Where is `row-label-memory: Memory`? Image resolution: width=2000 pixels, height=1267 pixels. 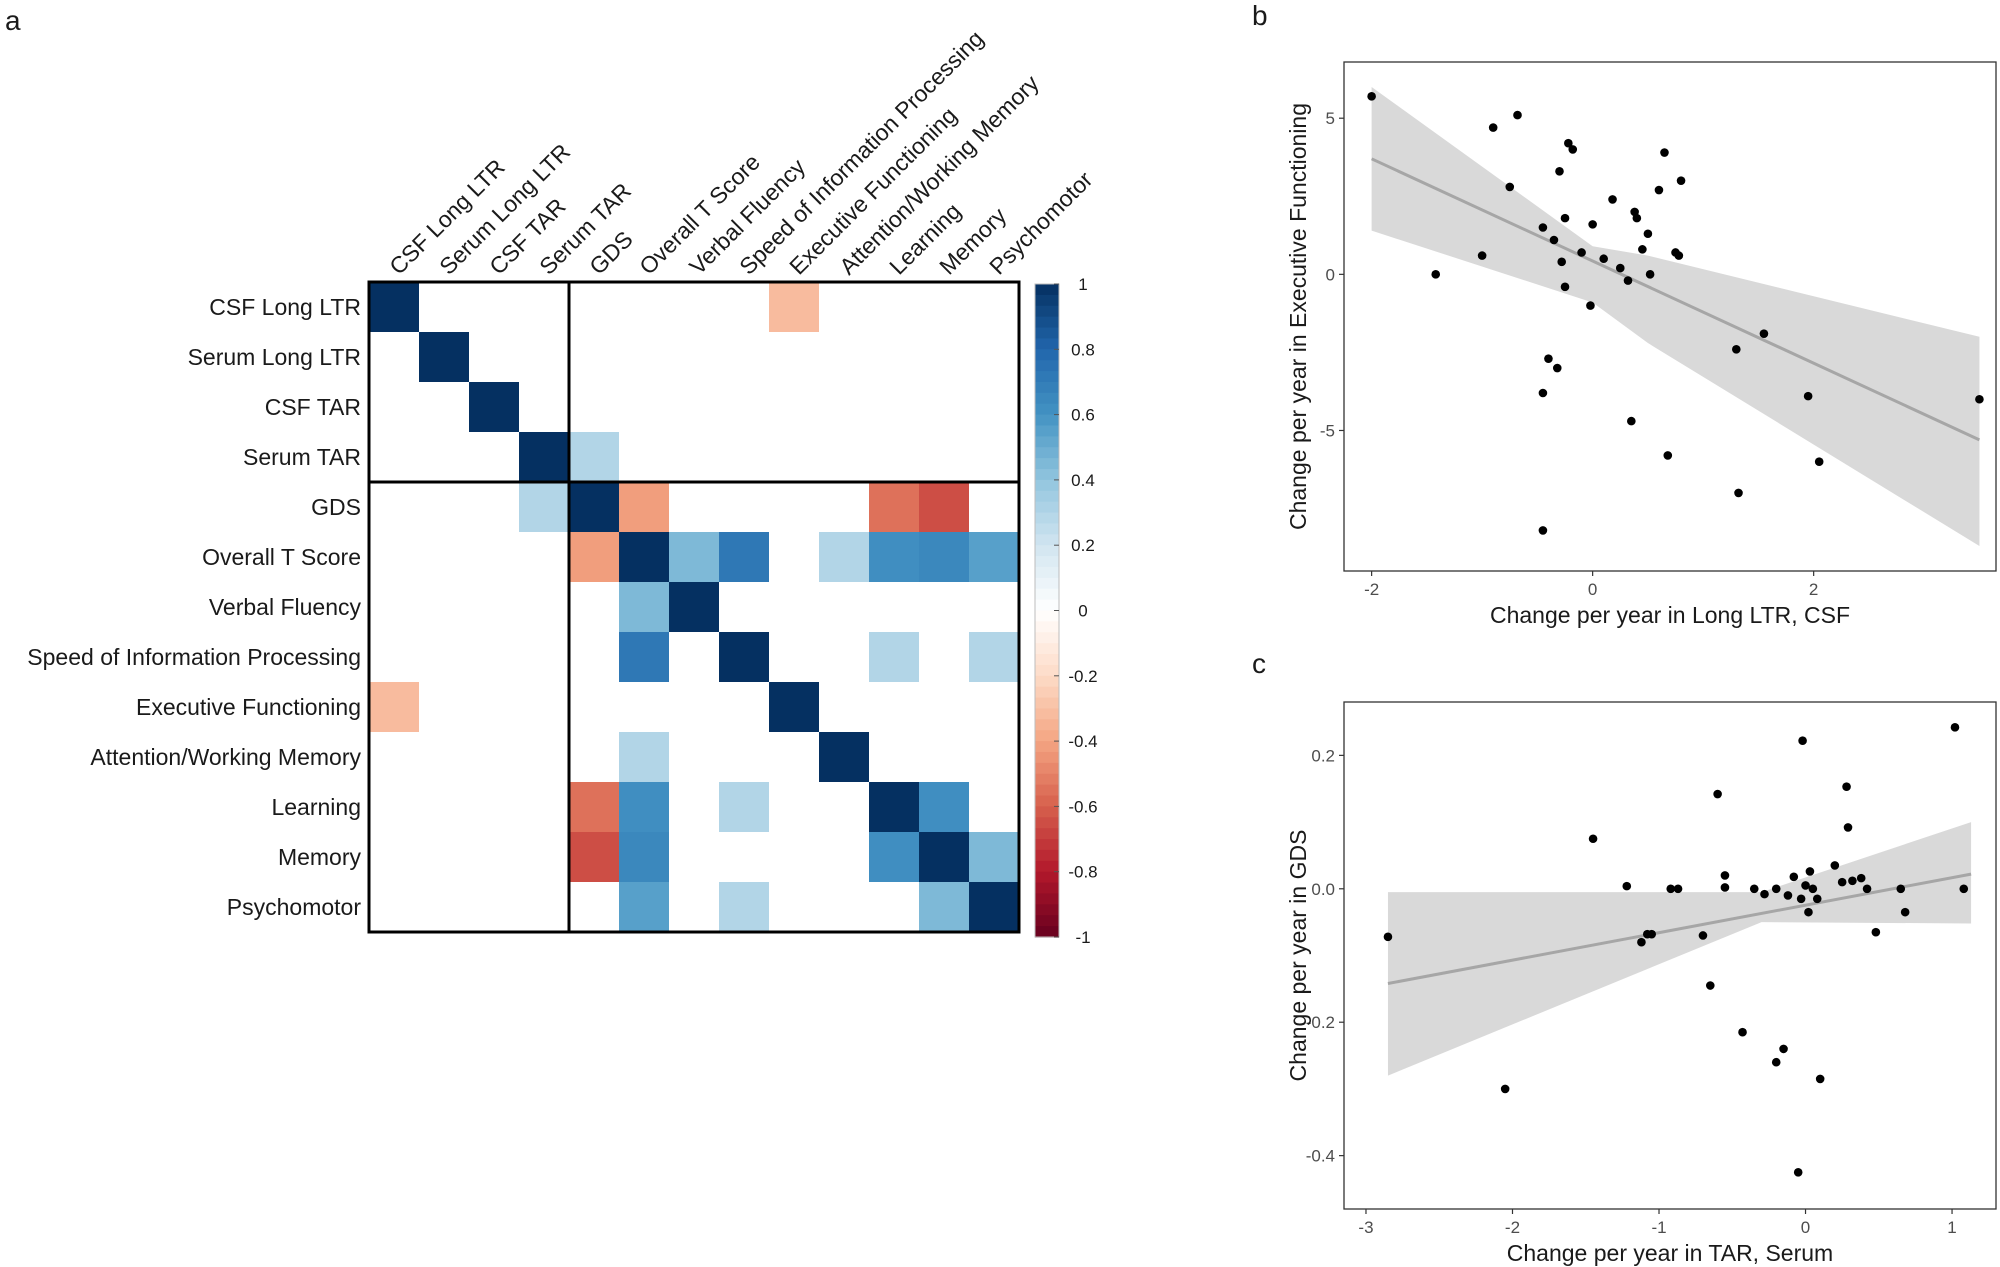
row-label-memory: Memory is located at coordinates (320, 857).